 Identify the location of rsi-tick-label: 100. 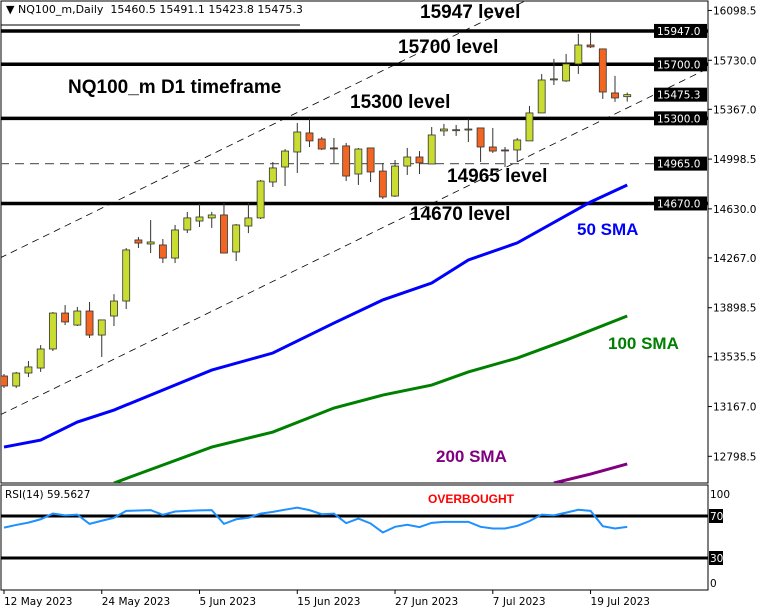
(720, 495).